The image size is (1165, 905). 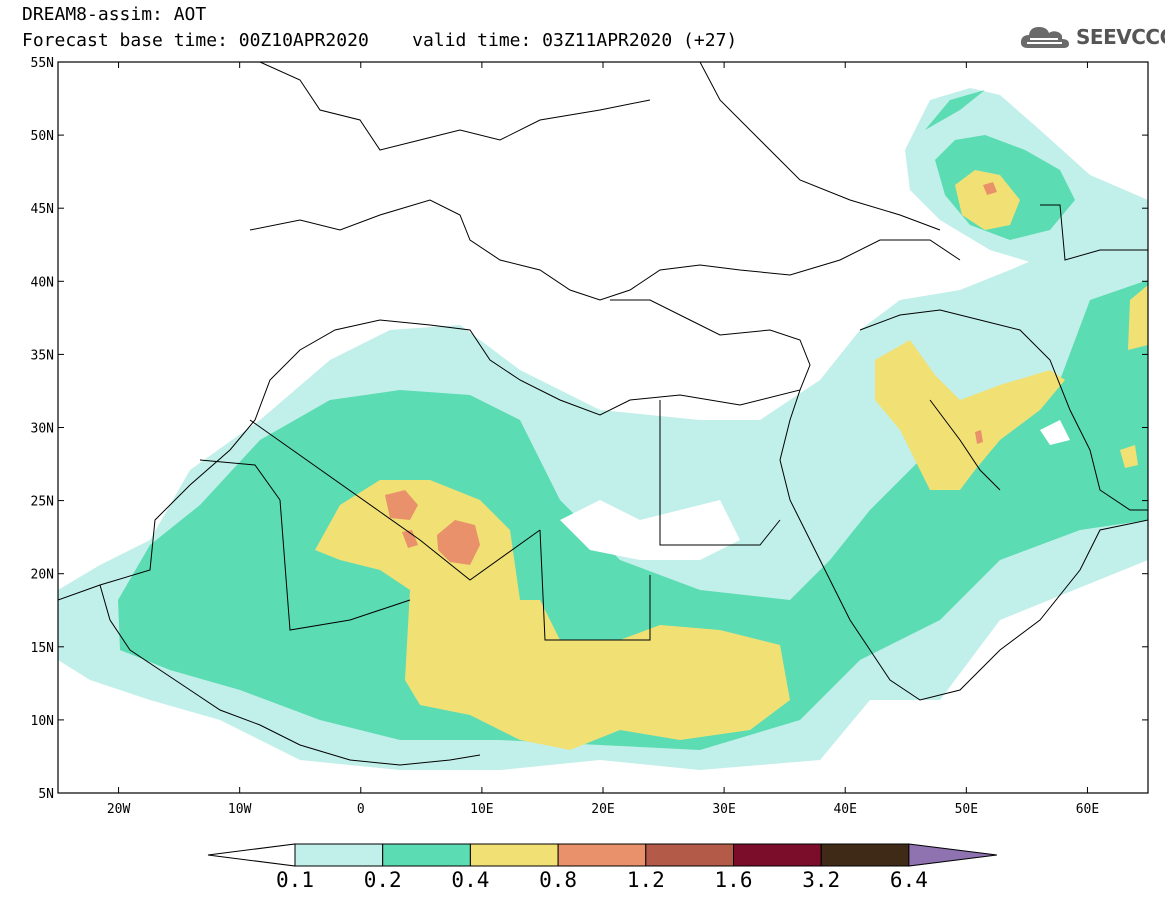 I want to click on lat-tick-label: 5N, so click(x=46, y=794).